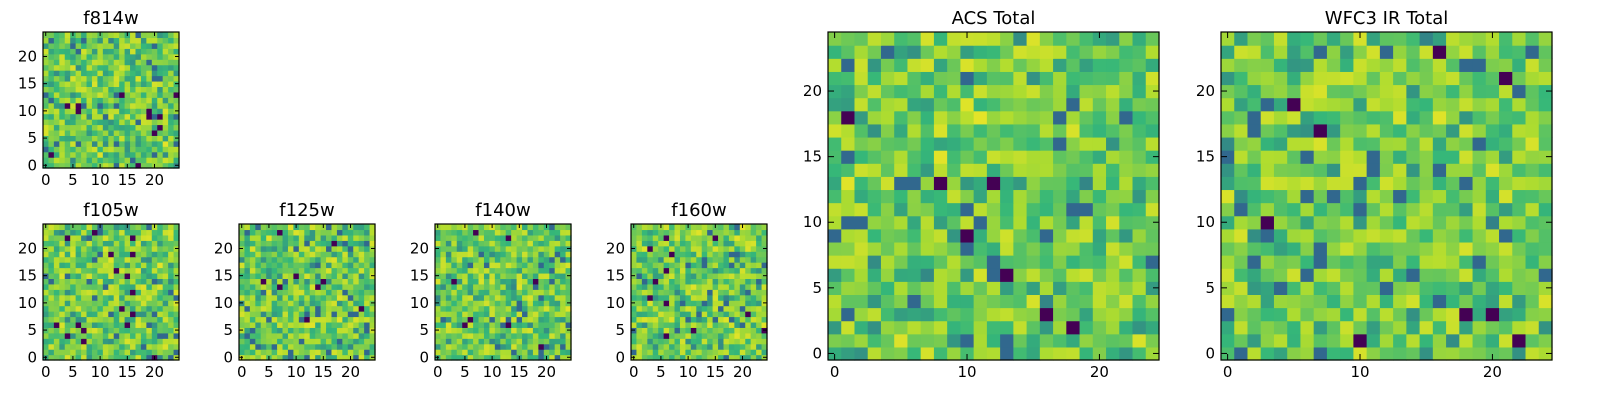 The width and height of the screenshot is (1600, 400). I want to click on axes-frame, so click(111, 292).